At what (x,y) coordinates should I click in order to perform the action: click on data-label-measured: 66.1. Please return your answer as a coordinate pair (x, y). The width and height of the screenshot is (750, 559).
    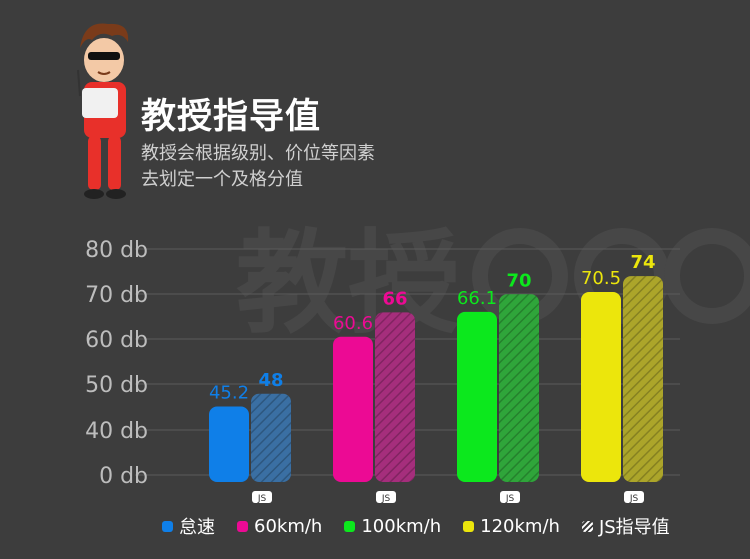
    Looking at the image, I should click on (477, 298).